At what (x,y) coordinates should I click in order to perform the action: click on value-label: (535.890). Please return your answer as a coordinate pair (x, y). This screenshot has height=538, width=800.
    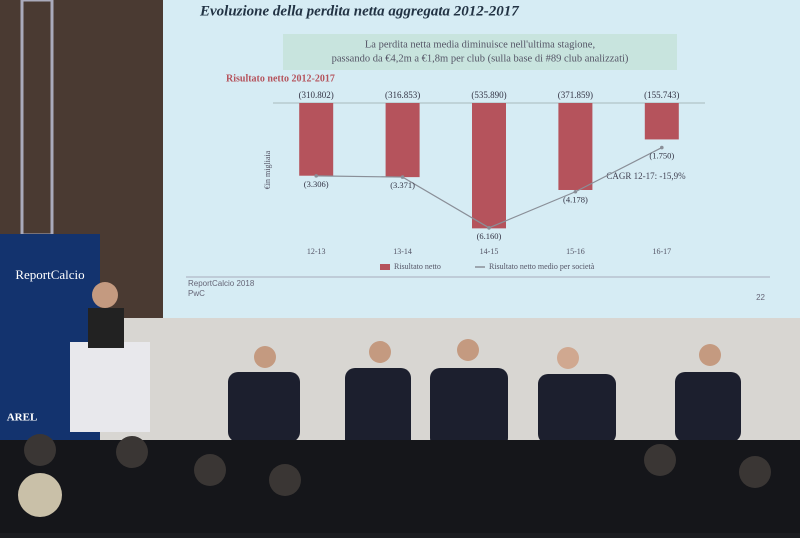
    Looking at the image, I should click on (488, 95).